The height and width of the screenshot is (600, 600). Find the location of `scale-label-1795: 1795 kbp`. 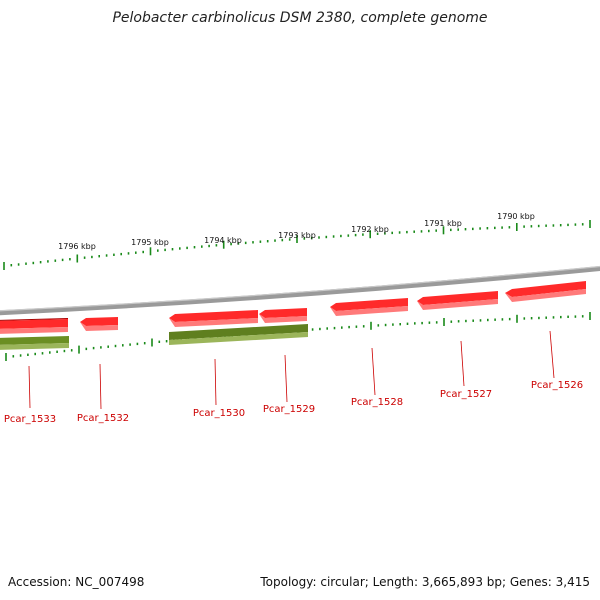

scale-label-1795: 1795 kbp is located at coordinates (150, 242).